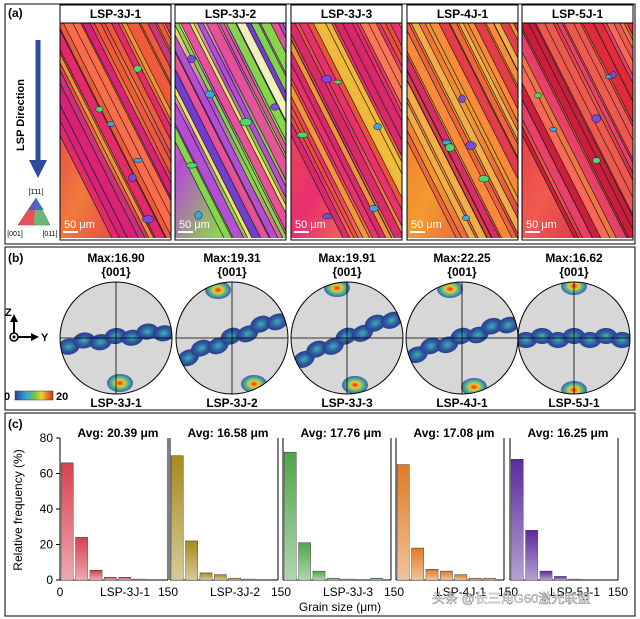  What do you see at coordinates (235, 592) in the screenshot?
I see `histogram-name: LSP-3J-2` at bounding box center [235, 592].